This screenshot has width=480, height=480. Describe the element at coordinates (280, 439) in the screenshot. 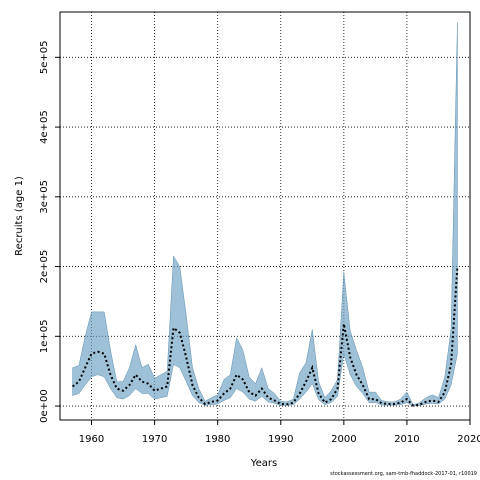

I see `x-tick-label-3: 1990` at that location.